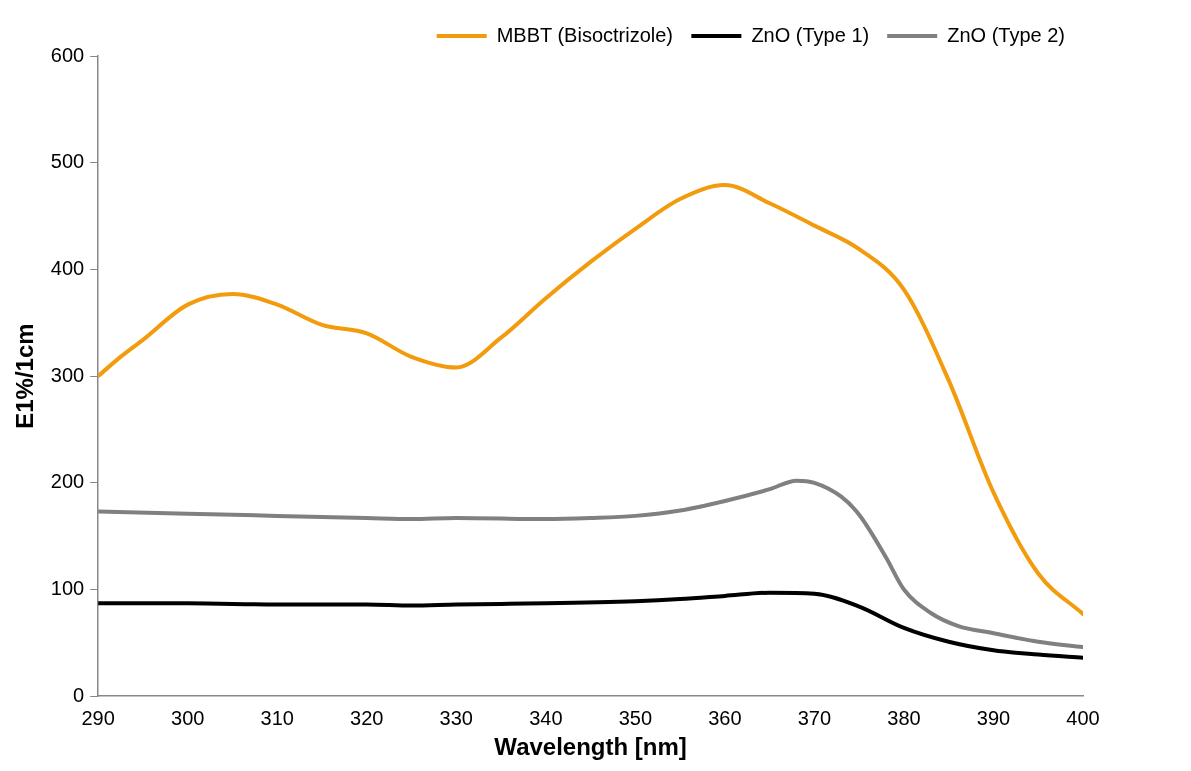 The image size is (1191, 771). What do you see at coordinates (810, 34) in the screenshot?
I see `legend-label: ZnO (Type 1)` at bounding box center [810, 34].